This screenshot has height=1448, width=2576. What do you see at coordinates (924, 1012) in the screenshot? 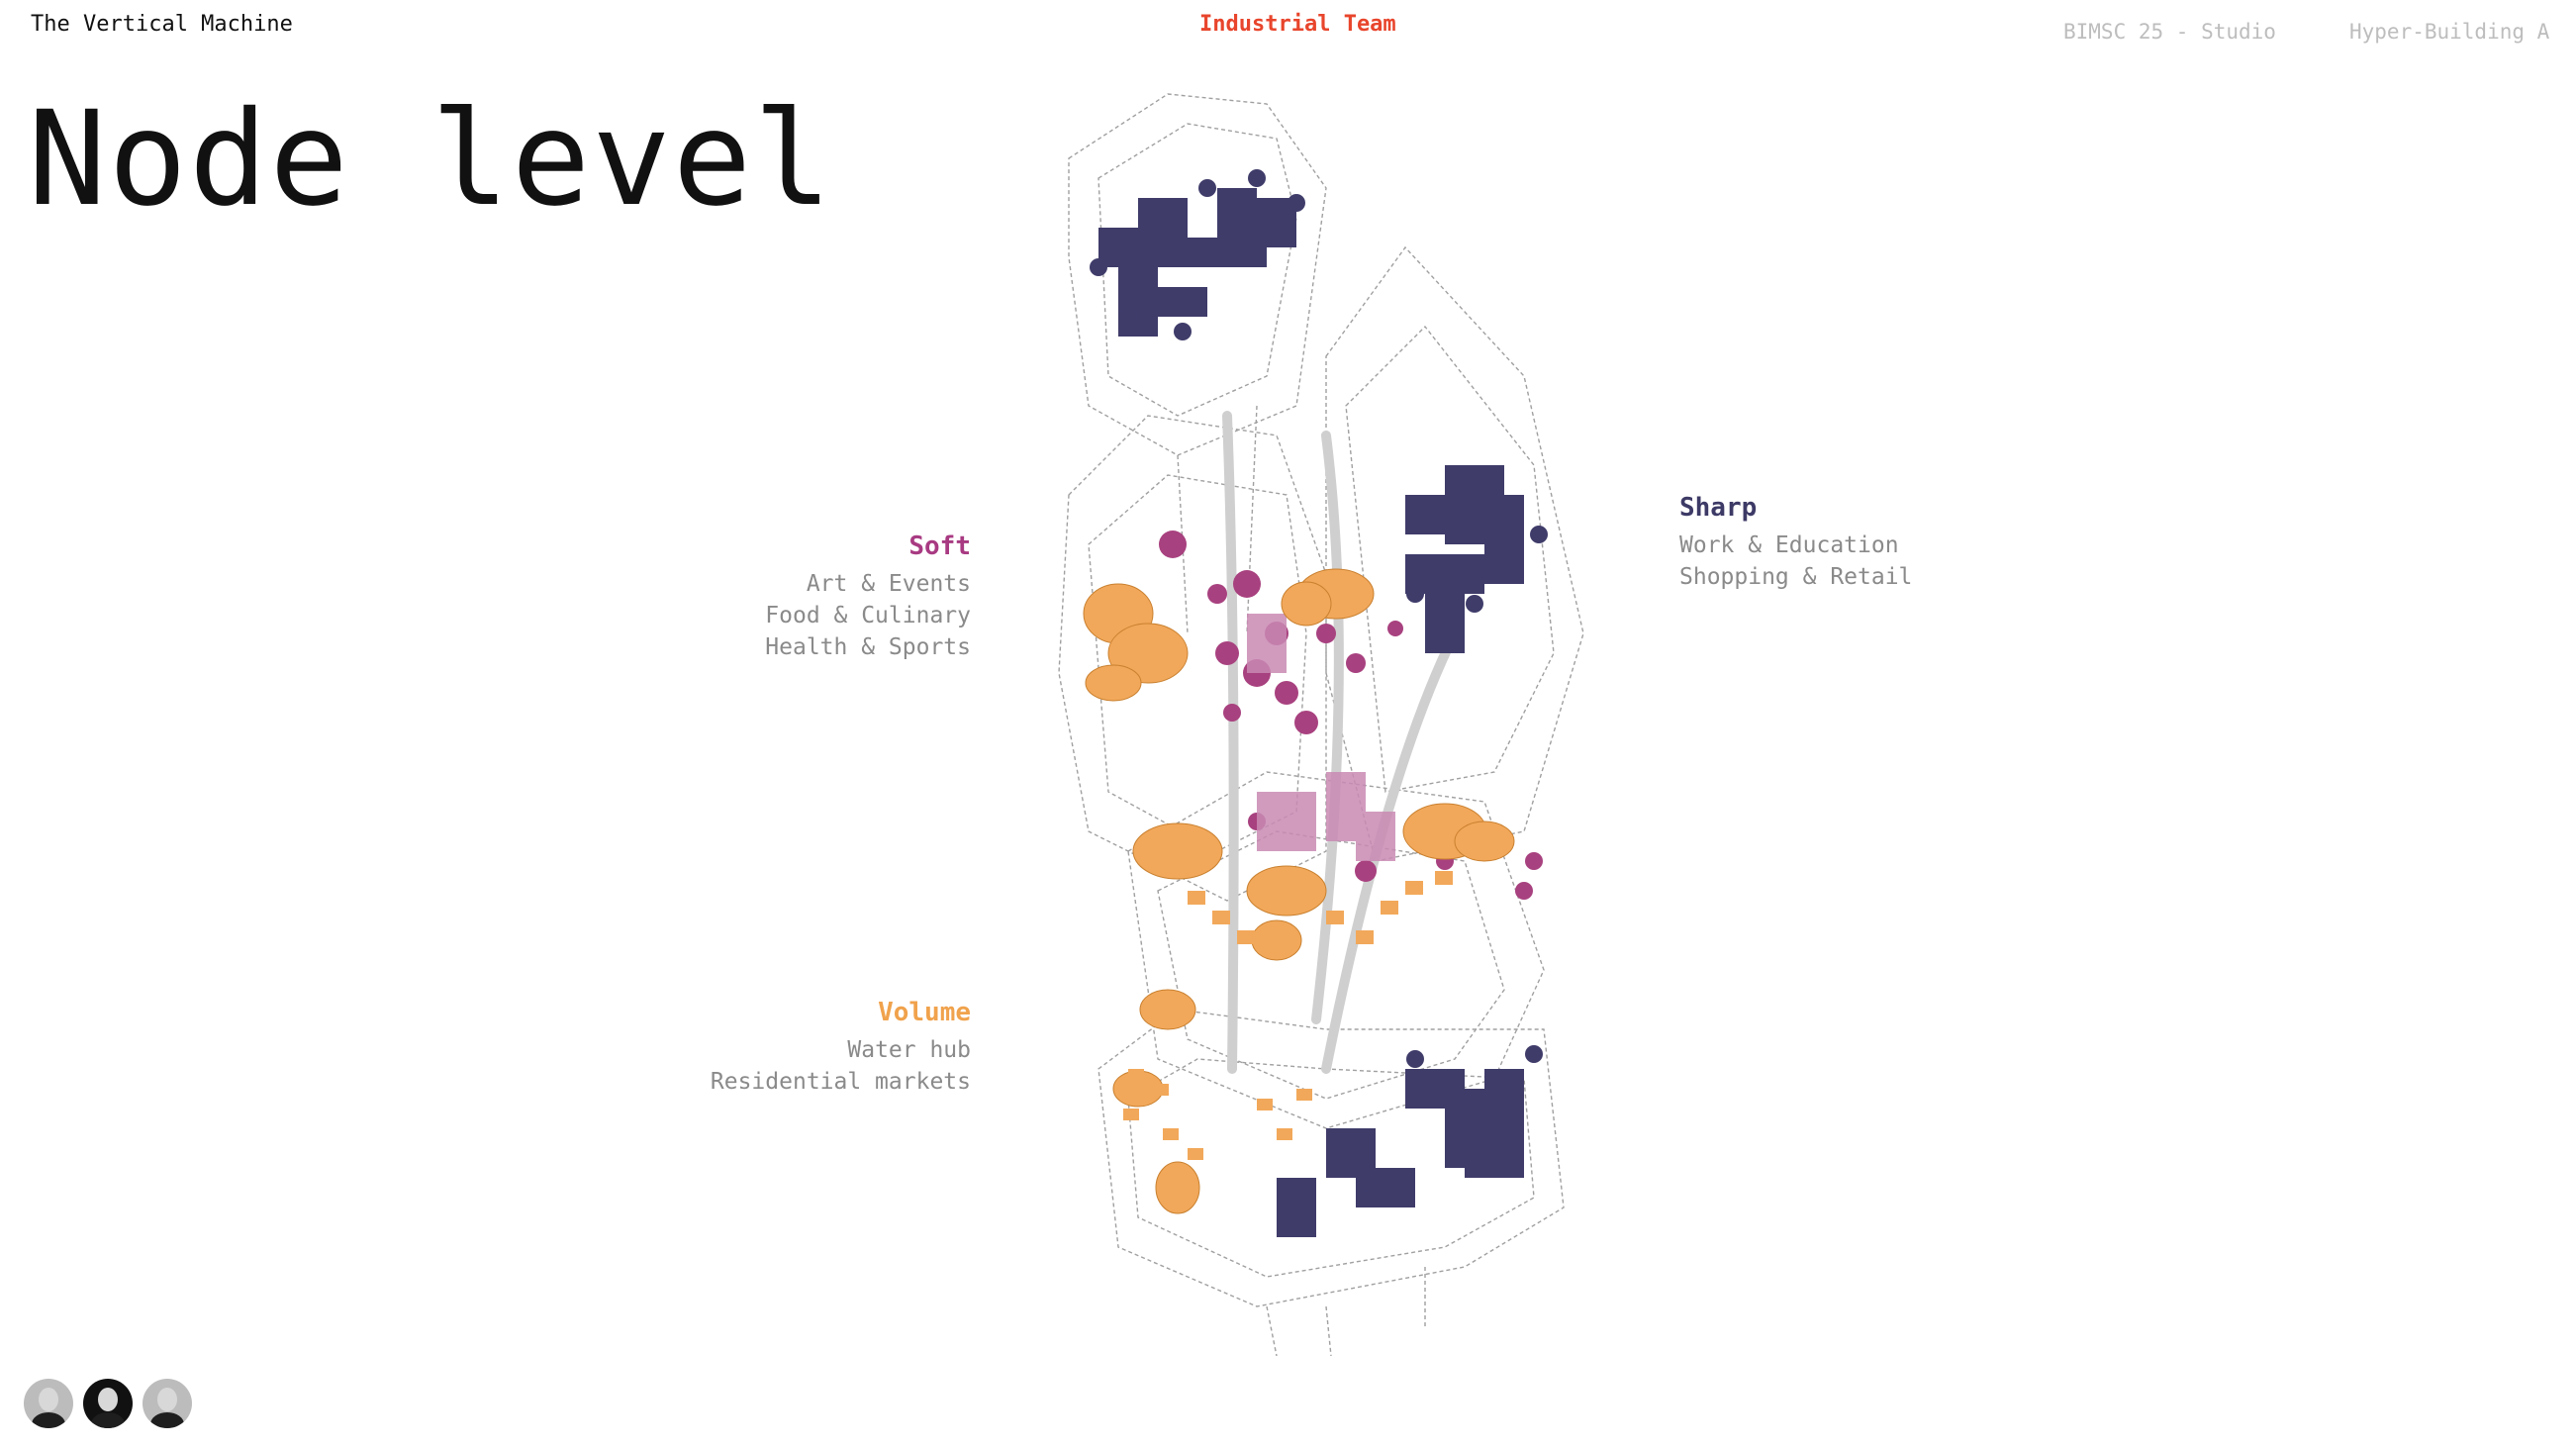
I see `volume-legend-title: Volume` at bounding box center [924, 1012].